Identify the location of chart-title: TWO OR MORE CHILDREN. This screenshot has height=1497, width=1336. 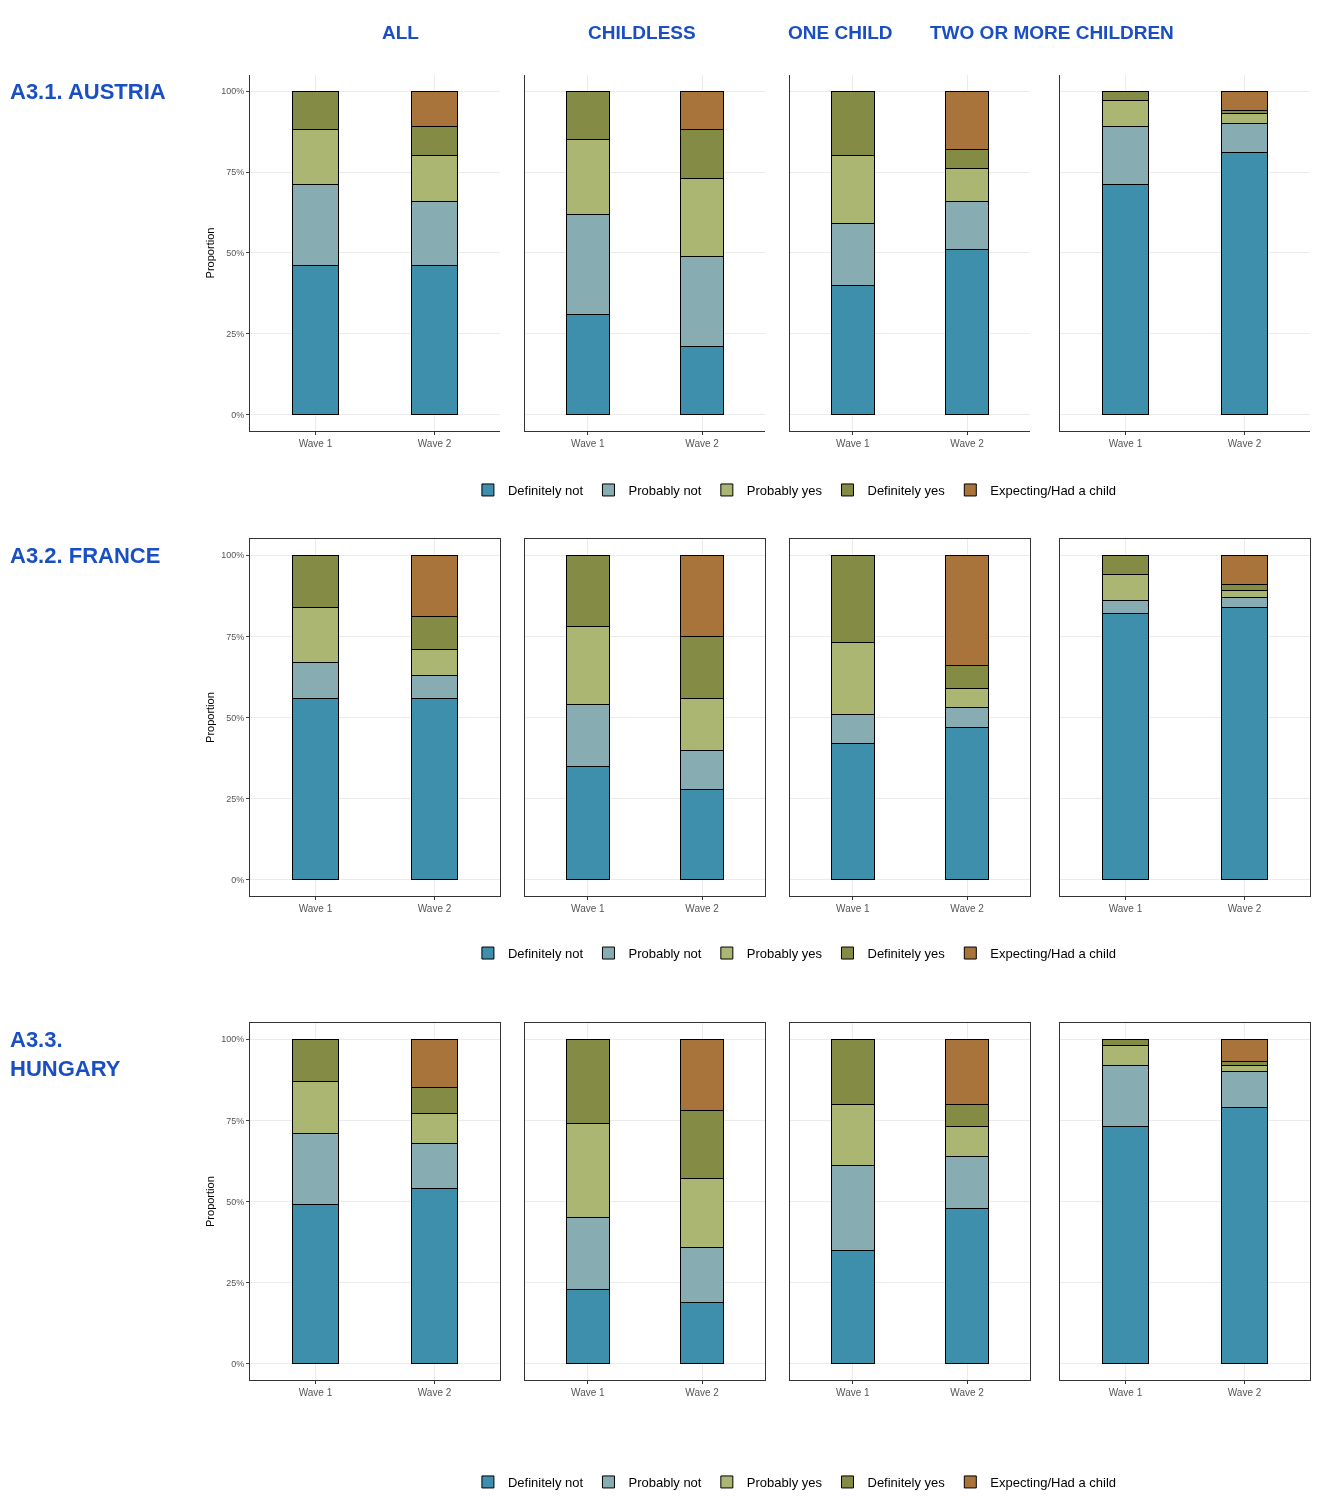
(1052, 32).